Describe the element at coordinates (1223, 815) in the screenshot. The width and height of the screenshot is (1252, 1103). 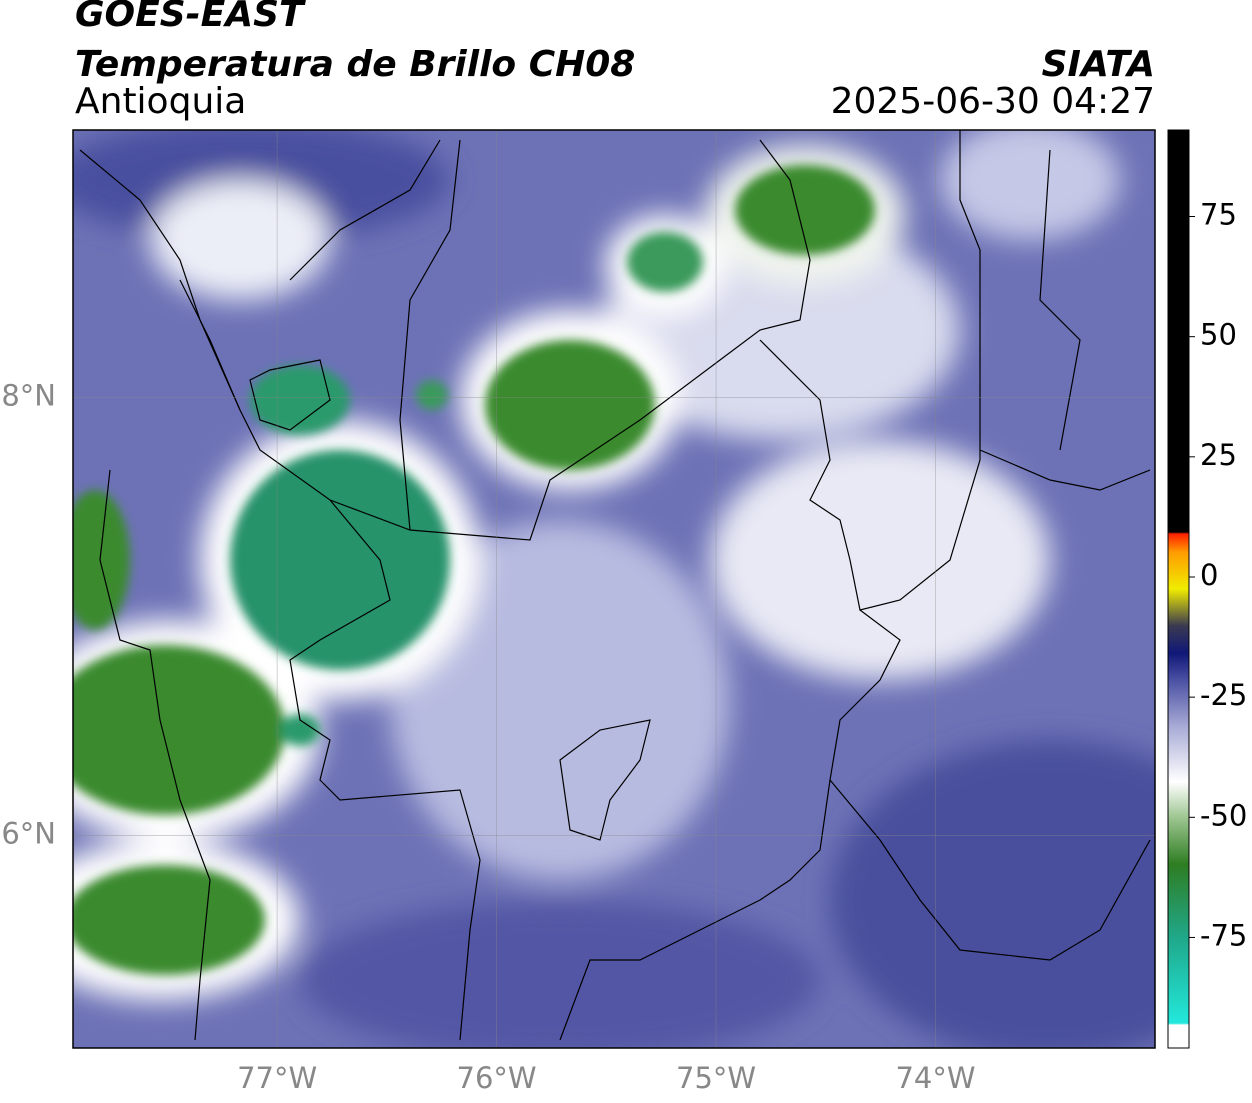
I see `colorbar-tick-label: -50` at that location.